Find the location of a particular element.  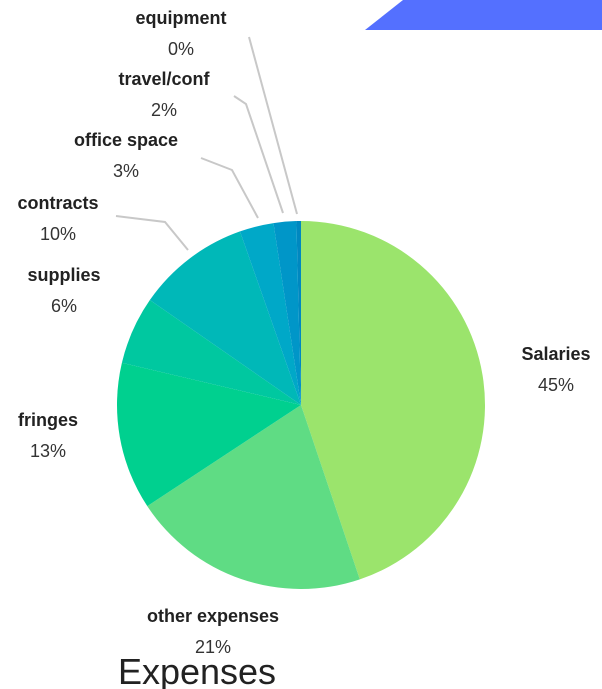

slice-label: Salaries is located at coordinates (555, 354).